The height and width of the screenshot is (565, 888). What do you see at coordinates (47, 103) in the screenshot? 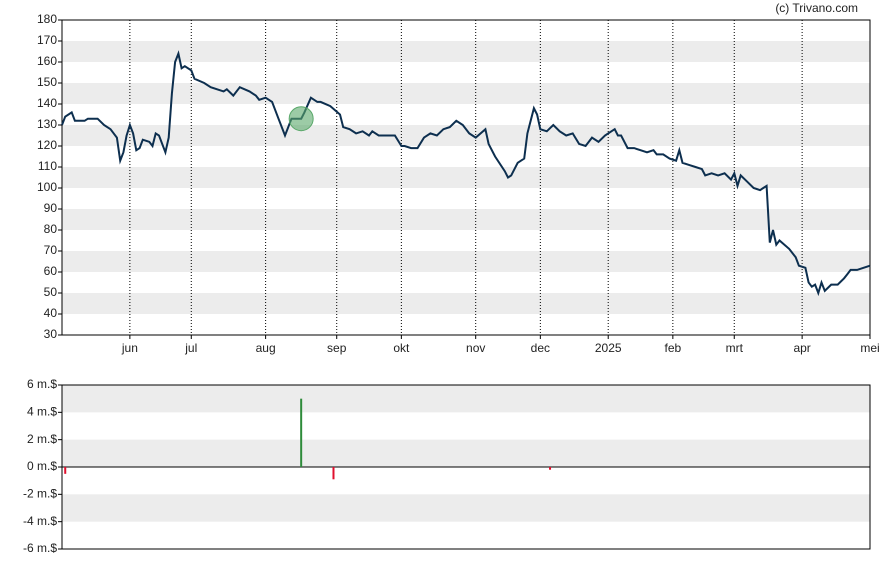
I see `y-tick-label: 140` at bounding box center [47, 103].